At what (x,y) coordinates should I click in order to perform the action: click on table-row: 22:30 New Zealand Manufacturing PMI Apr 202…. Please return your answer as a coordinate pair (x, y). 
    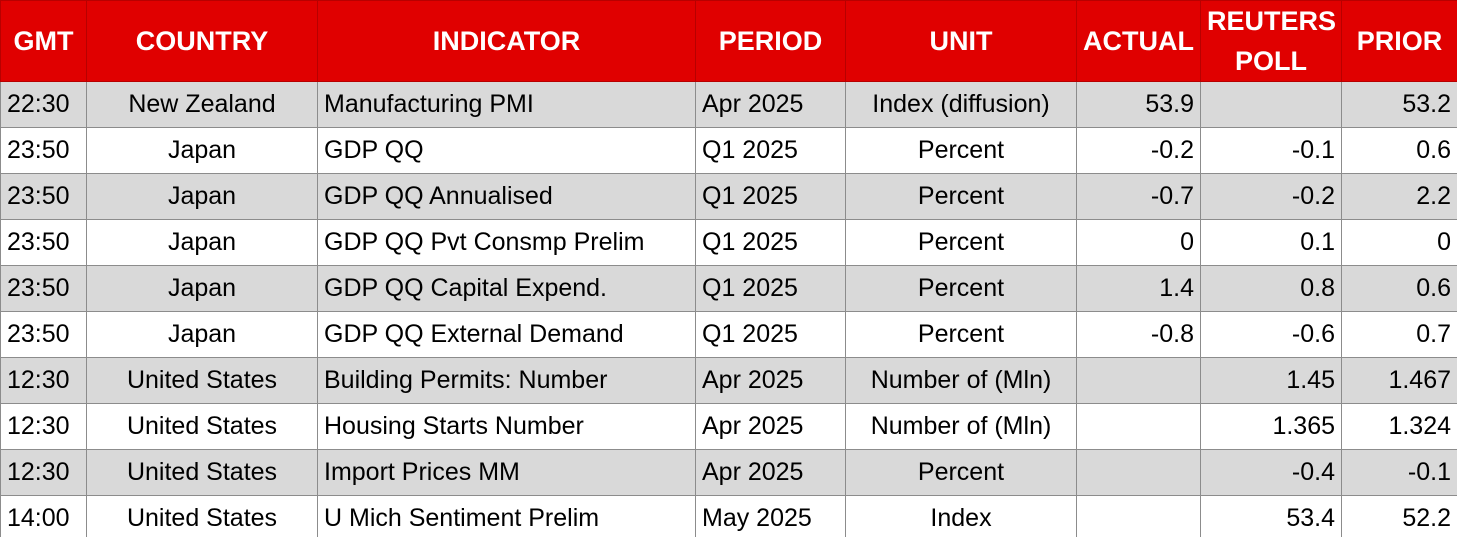
    Looking at the image, I should click on (728, 104).